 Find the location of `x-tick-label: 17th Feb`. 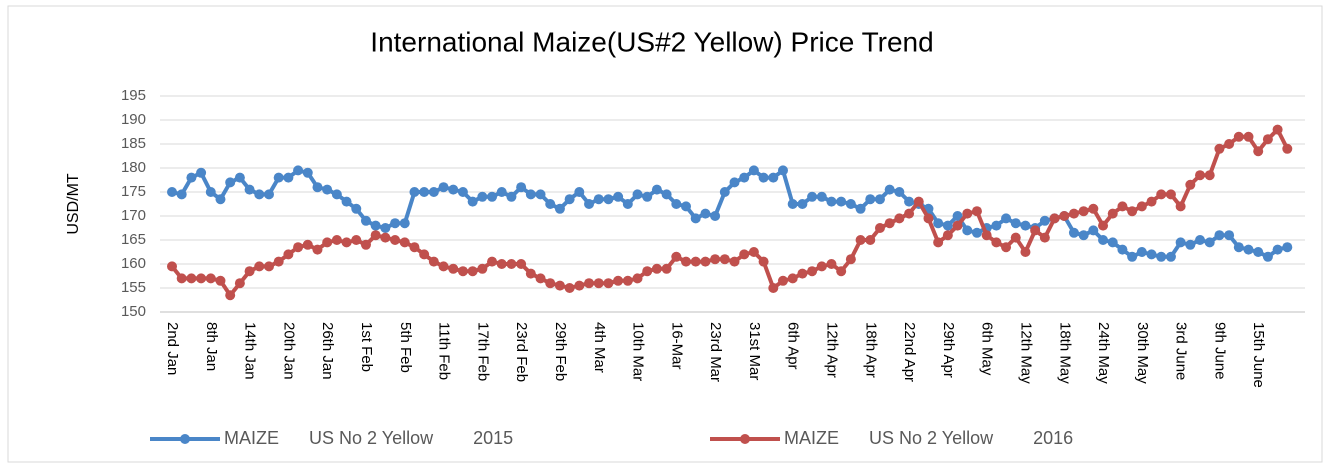

x-tick-label: 17th Feb is located at coordinates (482, 351).